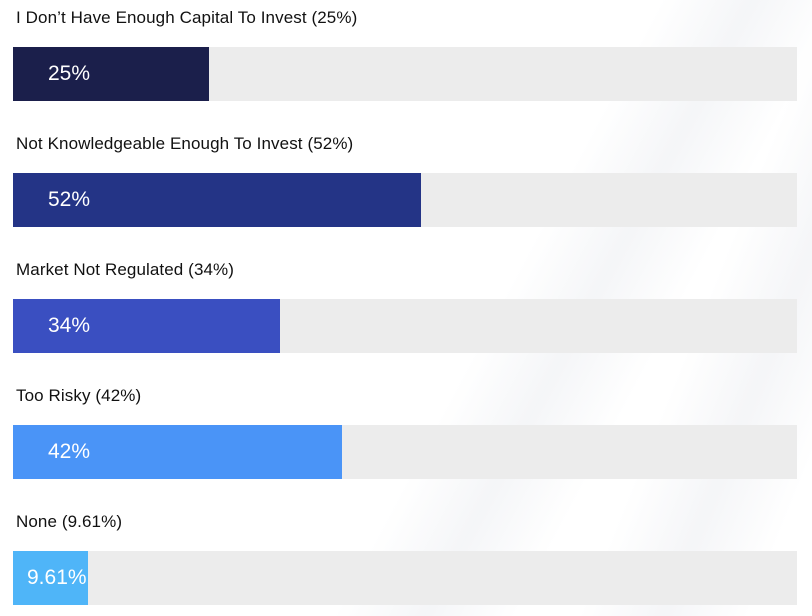 This screenshot has width=812, height=616. What do you see at coordinates (69, 325) in the screenshot?
I see `bar-value-label: 34%` at bounding box center [69, 325].